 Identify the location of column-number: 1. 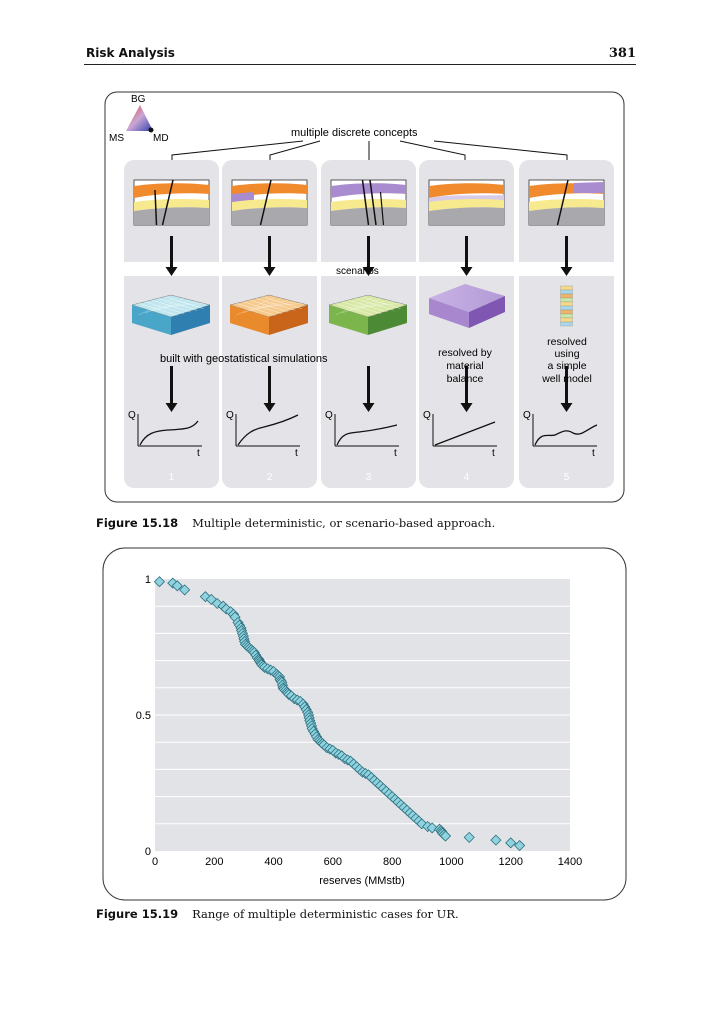
(172, 477).